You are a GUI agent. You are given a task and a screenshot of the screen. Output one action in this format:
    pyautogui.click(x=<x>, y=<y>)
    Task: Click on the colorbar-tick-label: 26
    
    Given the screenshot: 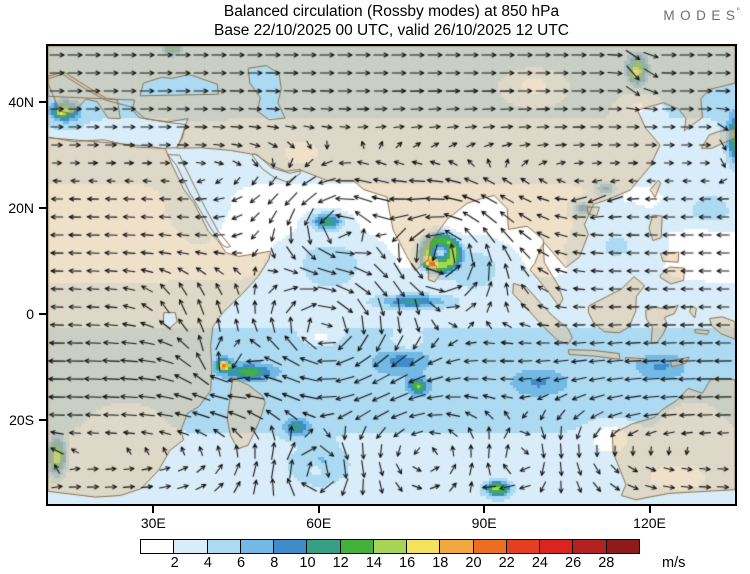 What is the action you would take?
    pyautogui.click(x=573, y=563)
    